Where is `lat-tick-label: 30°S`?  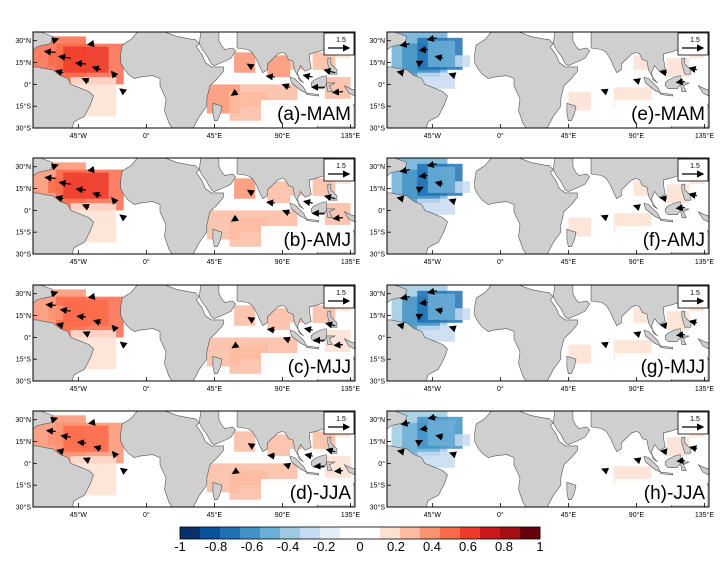
lat-tick-label: 30°S is located at coordinates (378, 382).